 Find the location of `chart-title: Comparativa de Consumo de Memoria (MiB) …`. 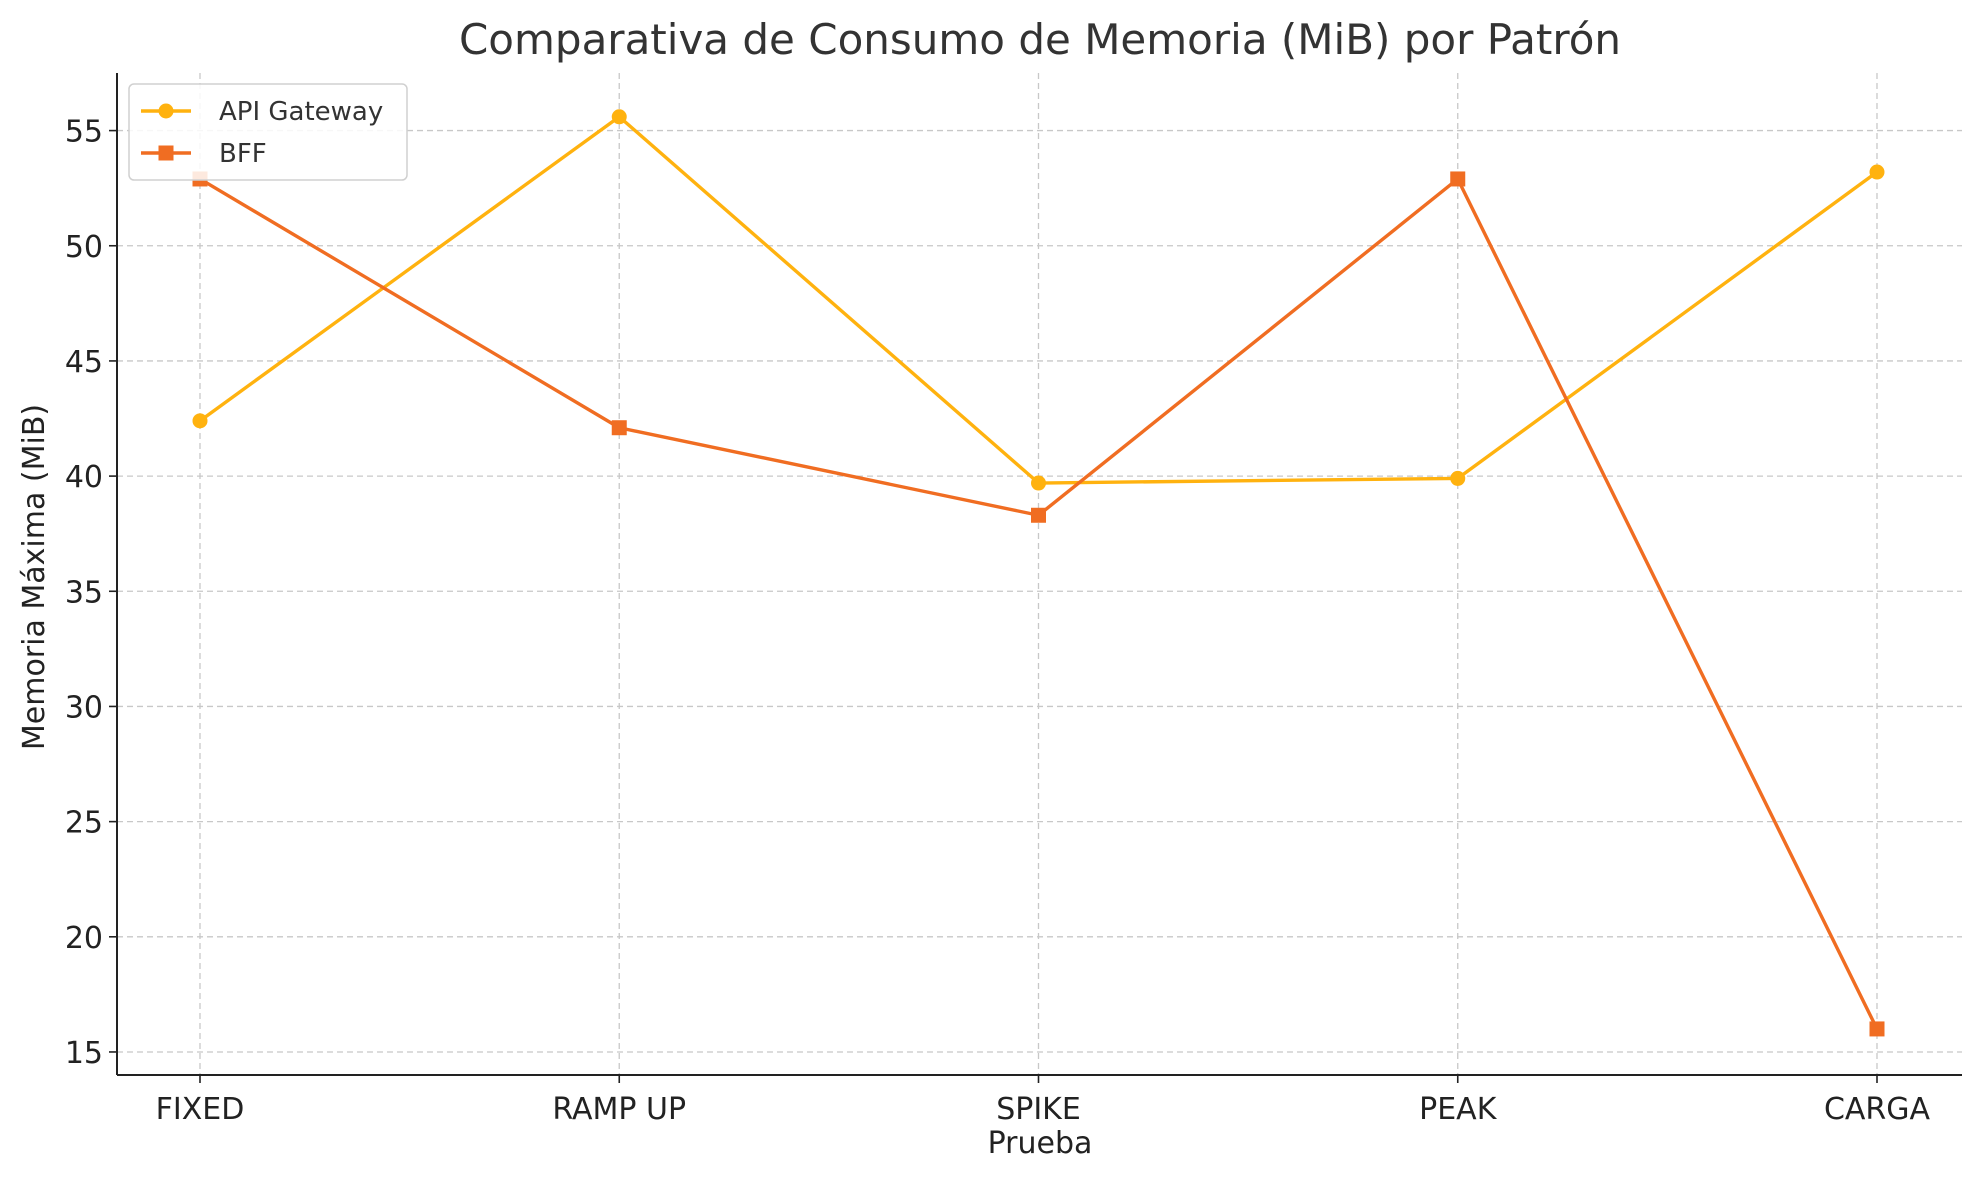

chart-title: Comparativa de Consumo de Memoria (MiB) … is located at coordinates (1040, 39).